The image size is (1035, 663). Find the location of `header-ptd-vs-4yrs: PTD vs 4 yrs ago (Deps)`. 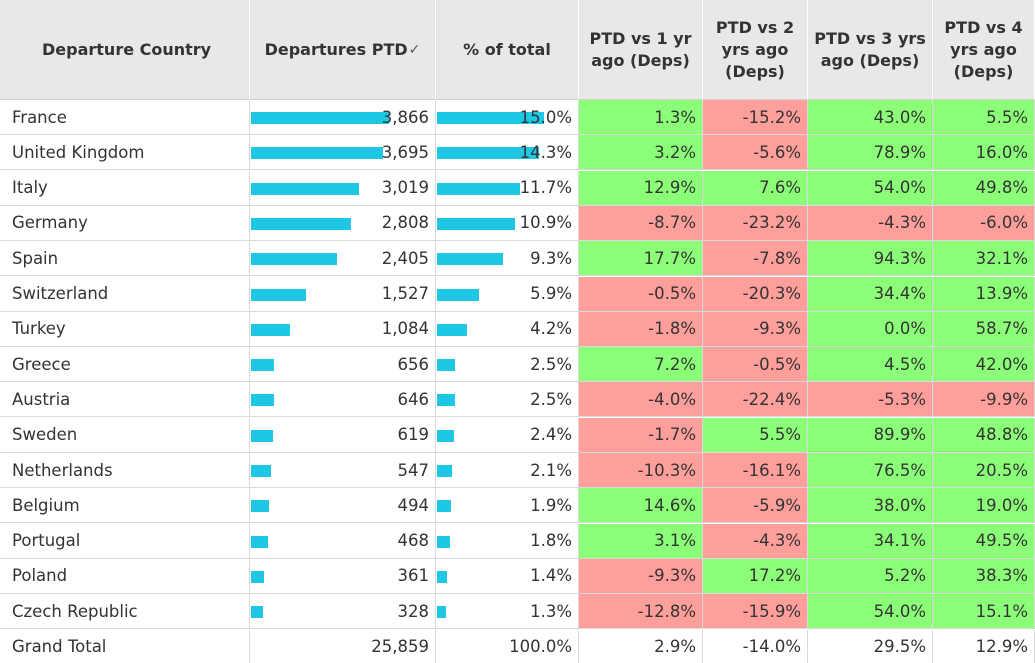

header-ptd-vs-4yrs: PTD vs 4 yrs ago (Deps) is located at coordinates (984, 50).